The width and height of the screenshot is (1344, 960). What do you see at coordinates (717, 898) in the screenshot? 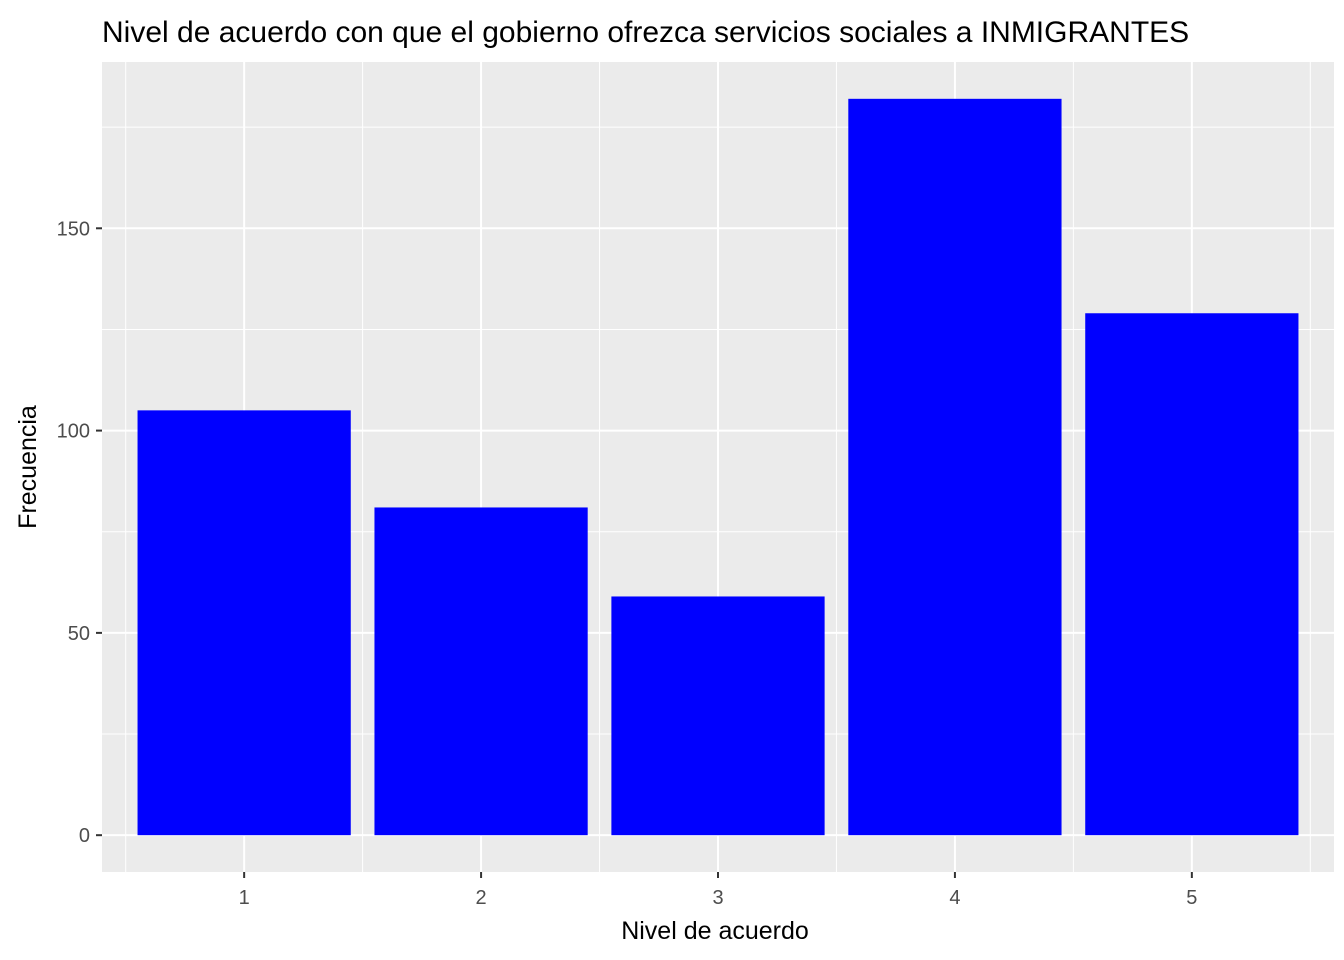
I see `x-tick-label: 3` at bounding box center [717, 898].